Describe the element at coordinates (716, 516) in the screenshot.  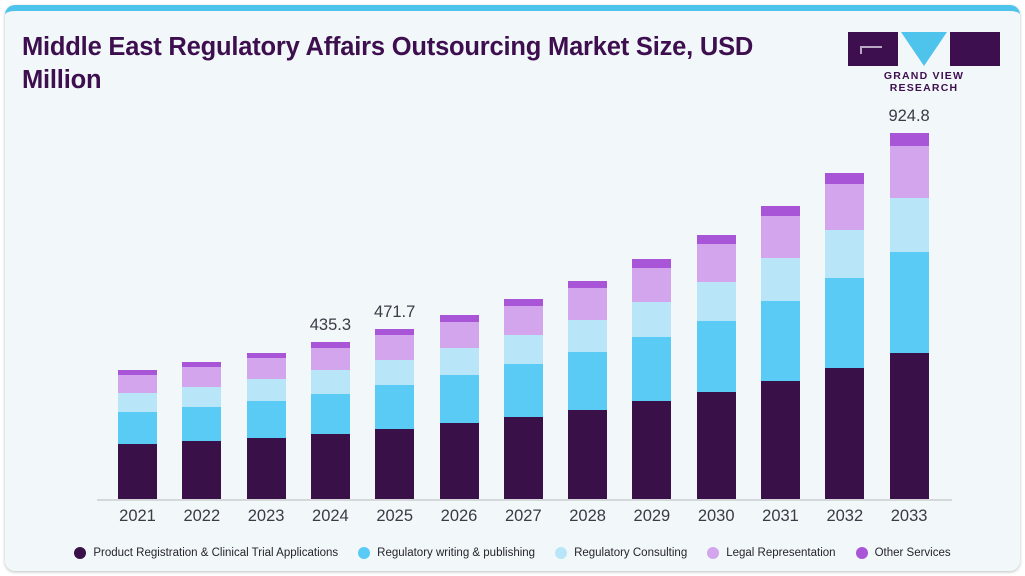
I see `x-tick-2030: 2030` at that location.